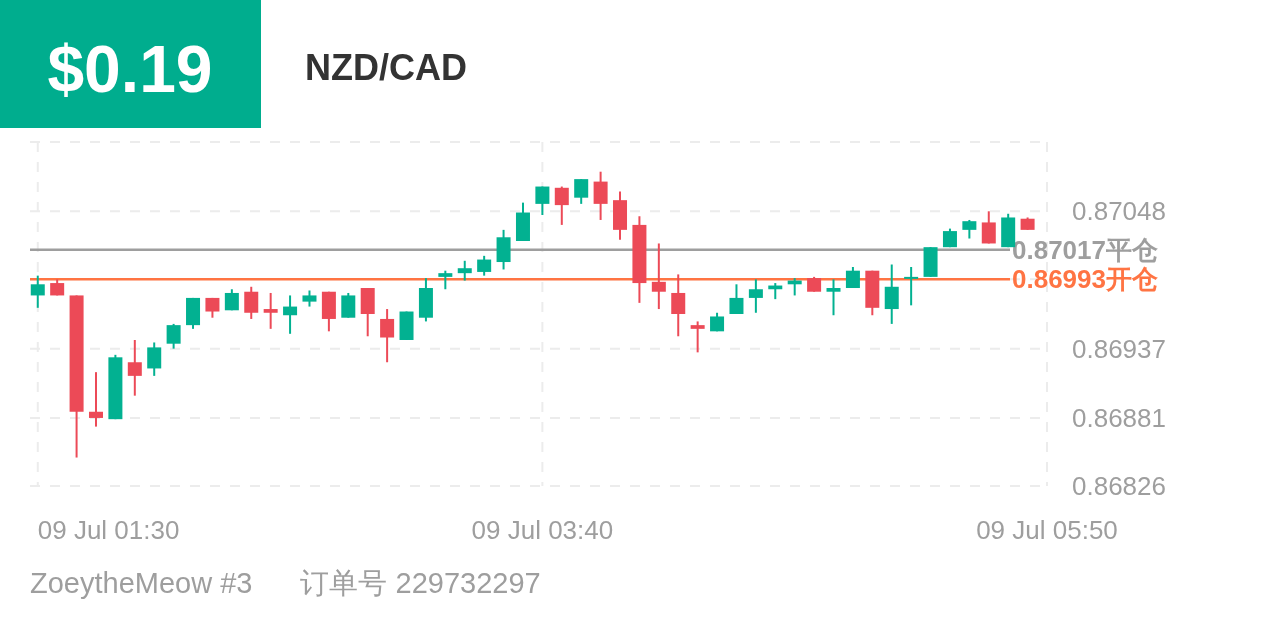  Describe the element at coordinates (1119, 211) in the screenshot. I see `y-tick-label: 0.87048` at that location.